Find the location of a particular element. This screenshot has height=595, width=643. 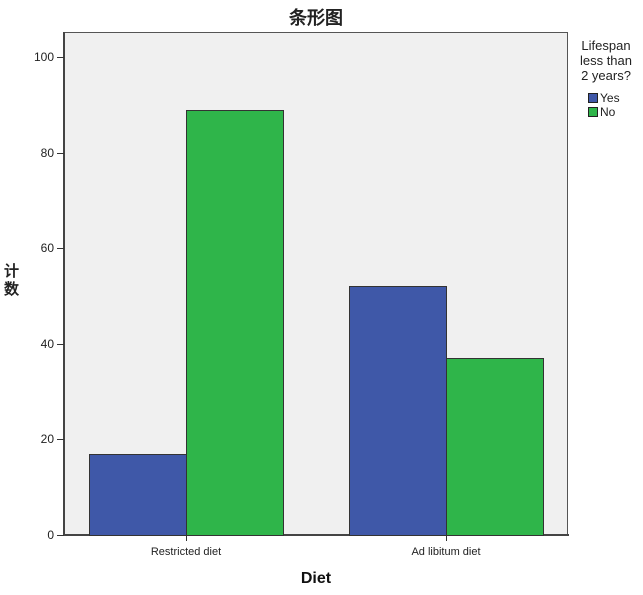

legend-title-line: less than is located at coordinates (606, 60).